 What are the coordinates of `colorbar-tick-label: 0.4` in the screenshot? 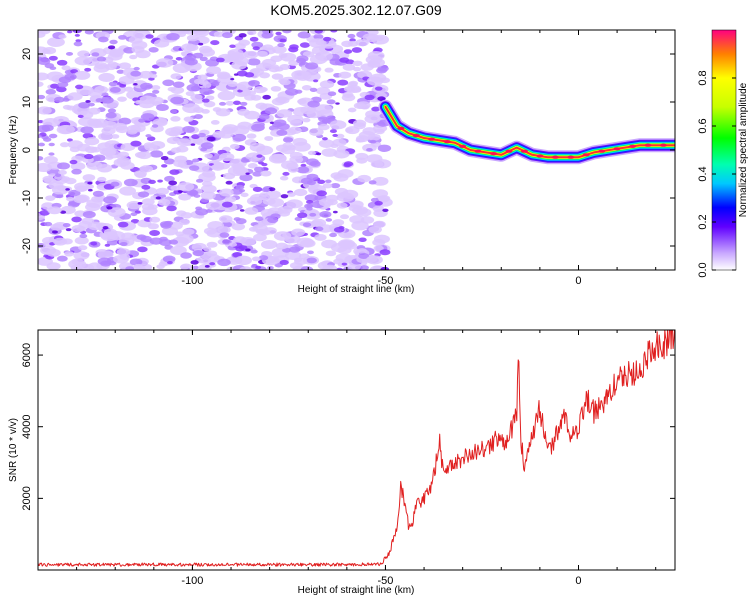 It's located at (703, 173).